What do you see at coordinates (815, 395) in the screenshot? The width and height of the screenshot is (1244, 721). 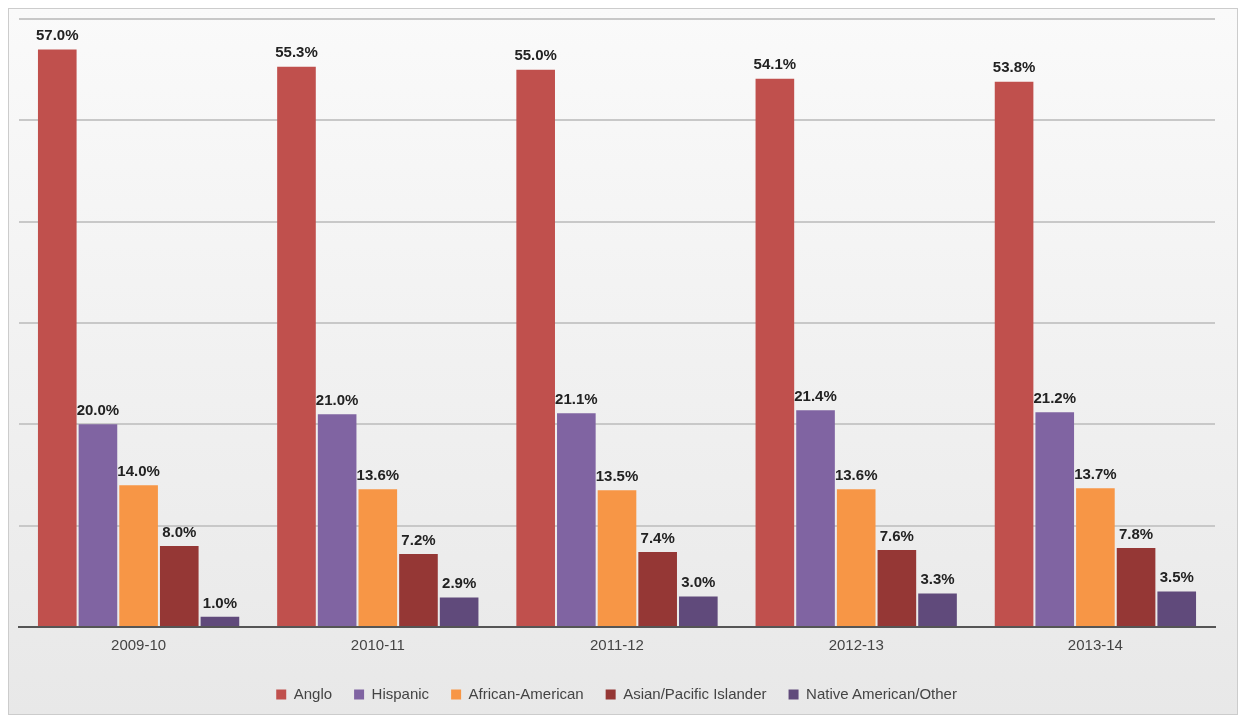 I see `data-label: 21.4%` at bounding box center [815, 395].